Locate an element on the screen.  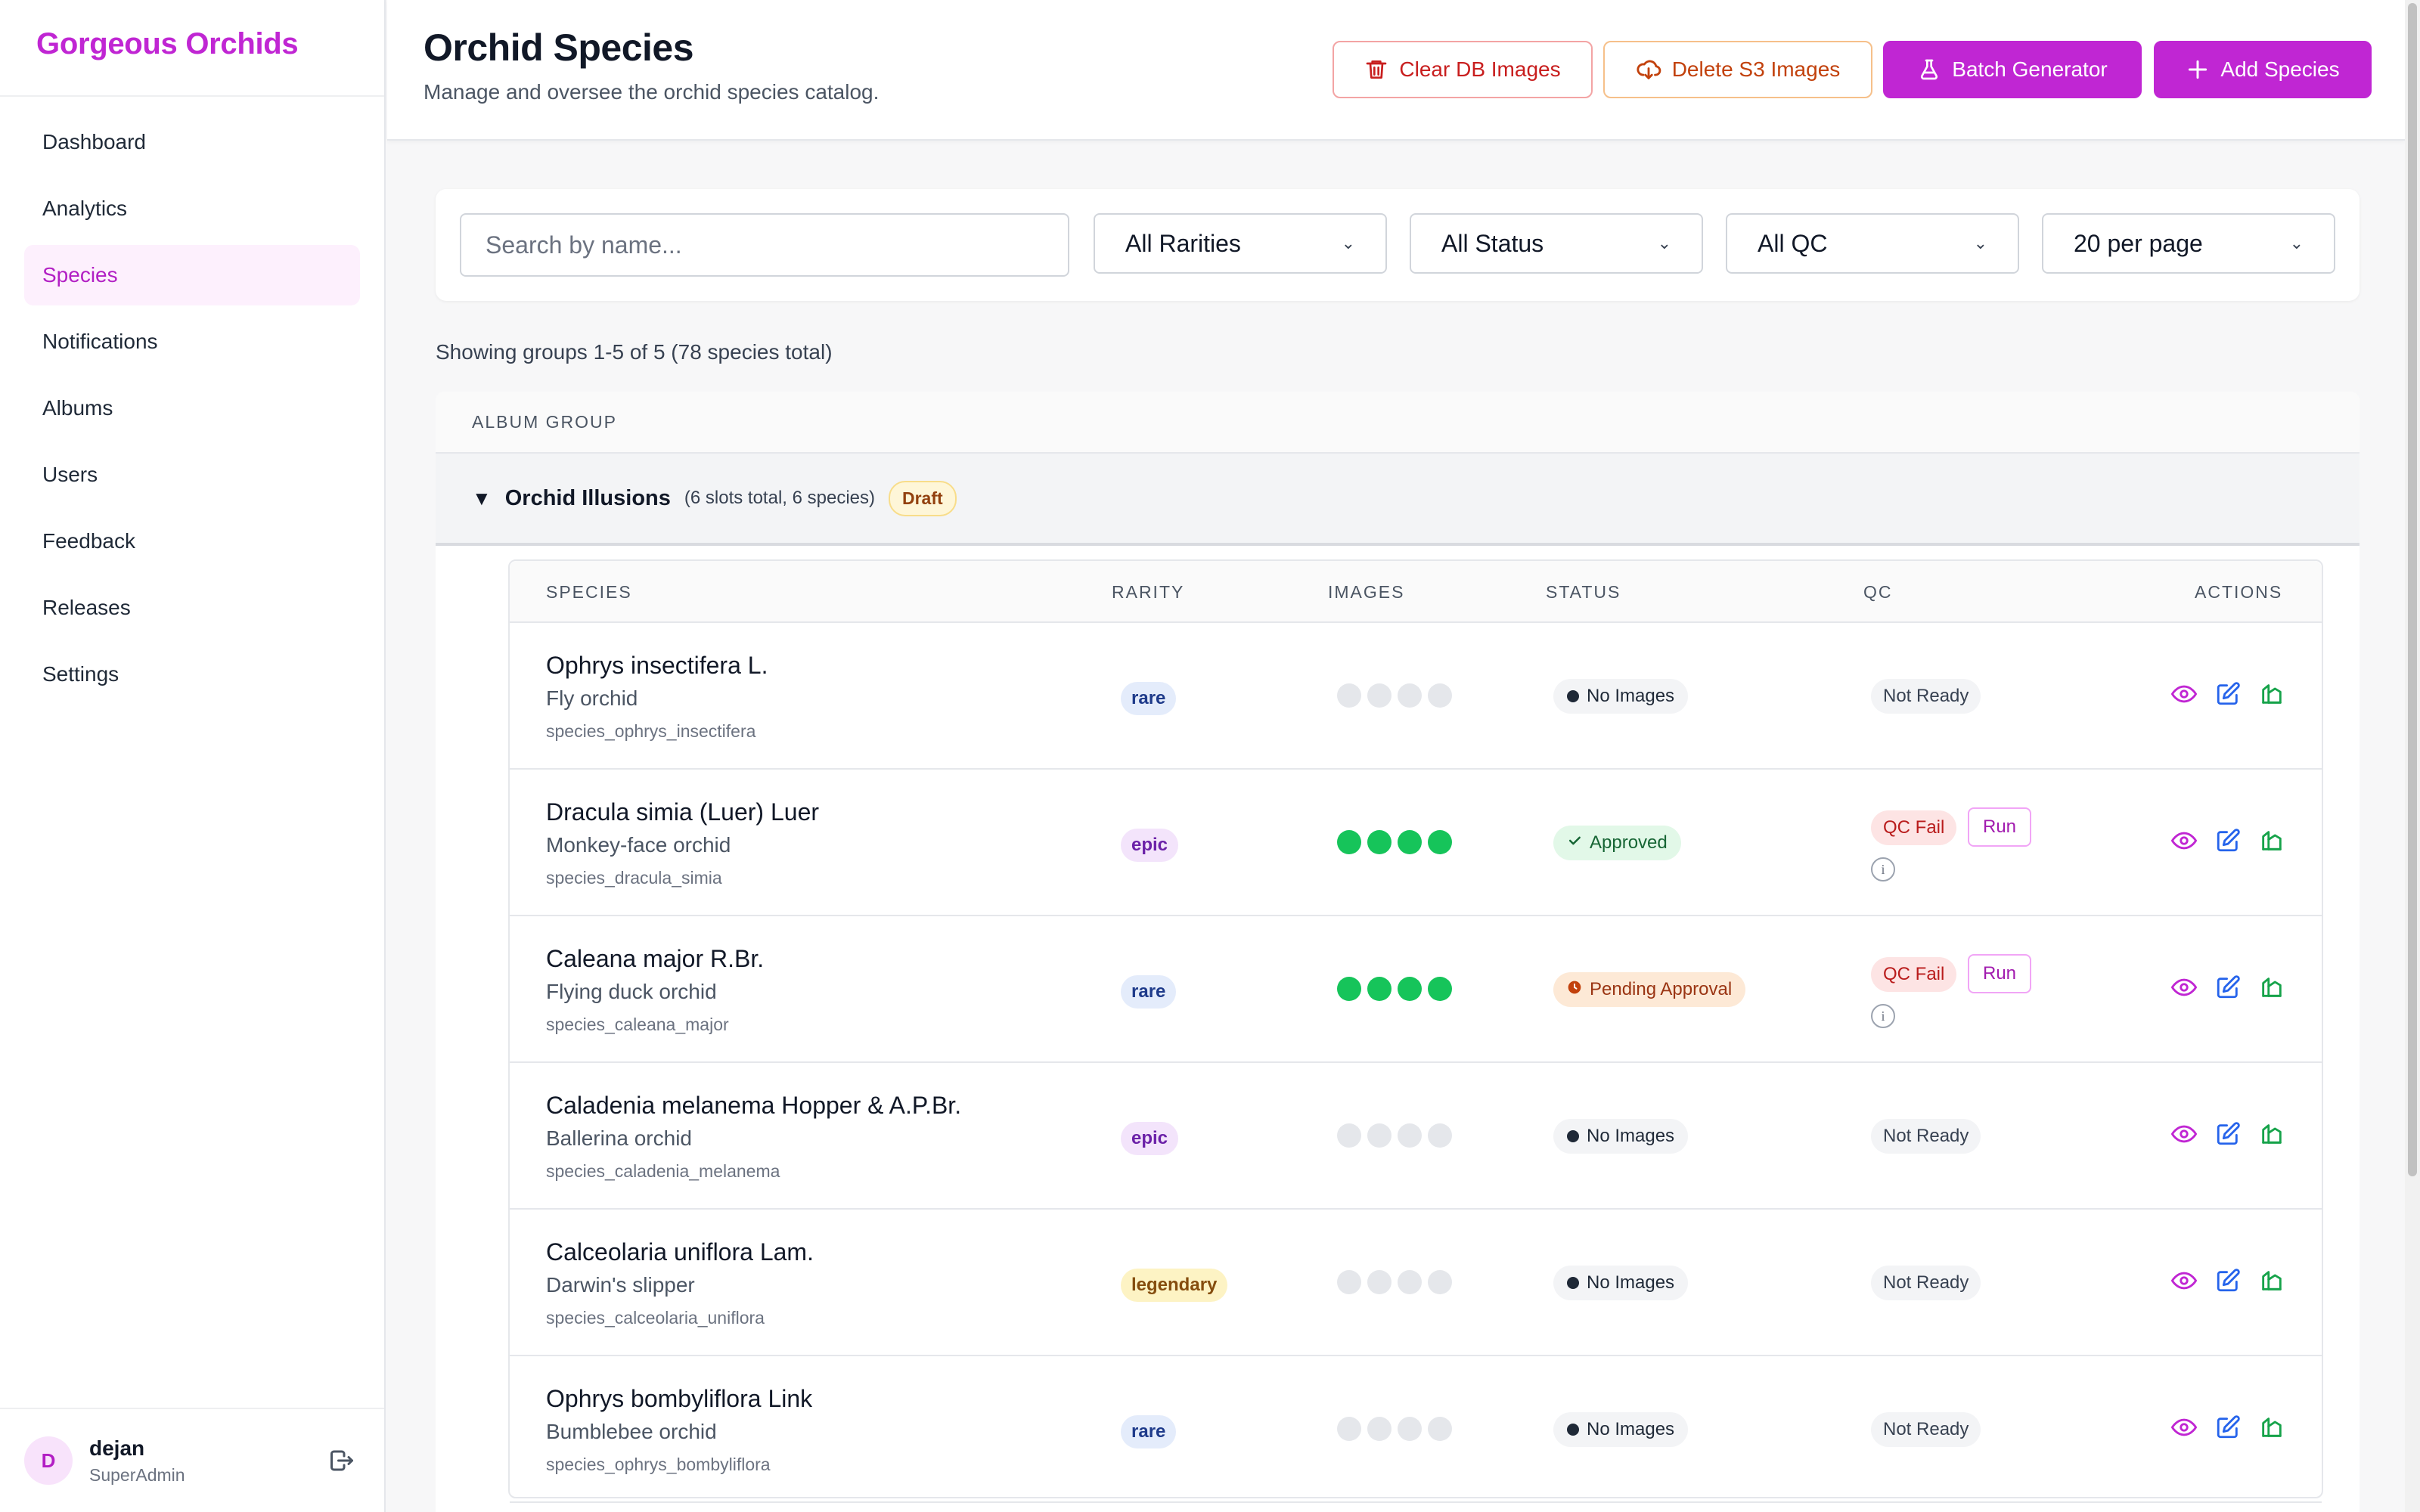
sidebar-item-analytics: Analytics is located at coordinates (85, 208).